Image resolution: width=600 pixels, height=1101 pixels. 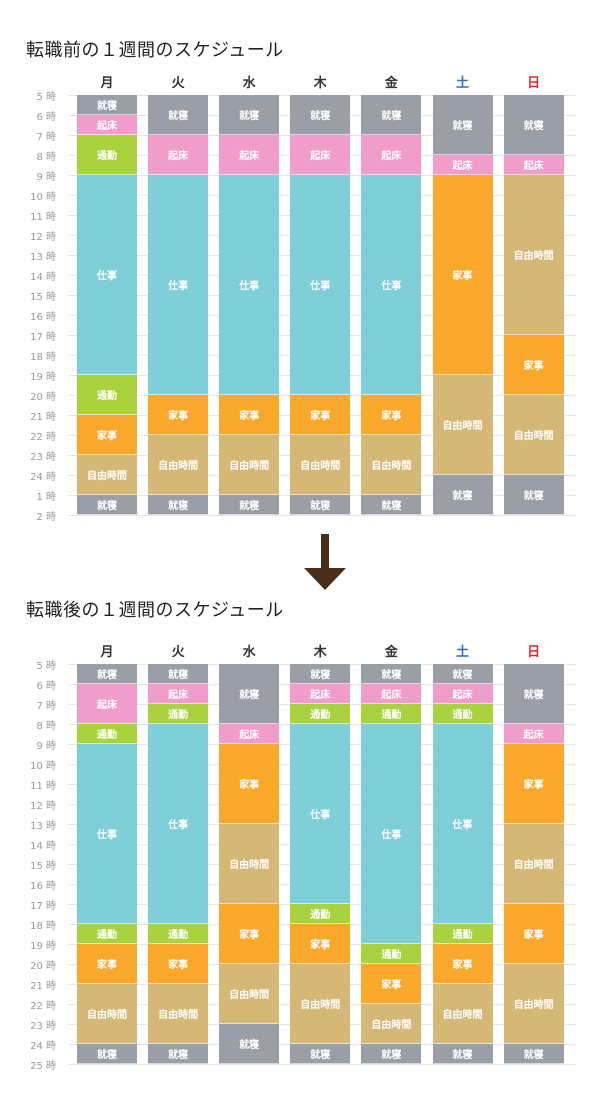 I want to click on y-tick-label: 19 時, so click(x=43, y=946).